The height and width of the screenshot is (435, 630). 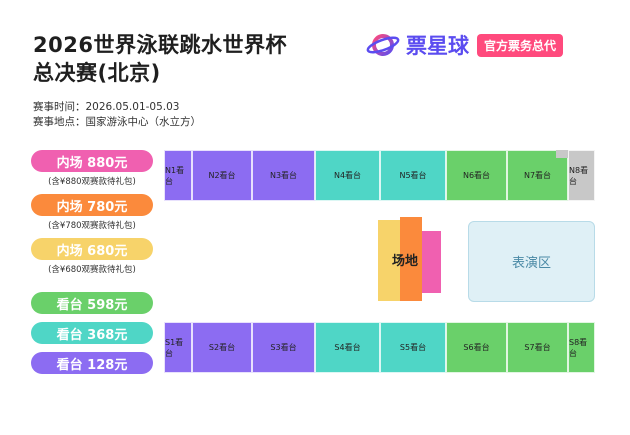 I want to click on section-s7: S7看台, so click(x=537, y=347).